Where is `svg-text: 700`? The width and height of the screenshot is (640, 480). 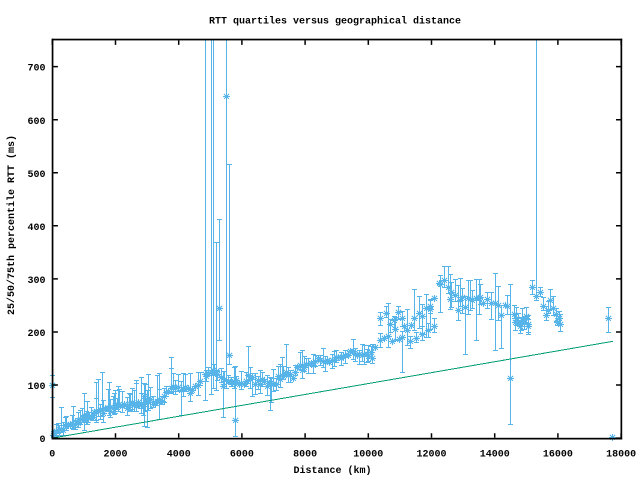
svg-text: 700 is located at coordinates (36, 69).